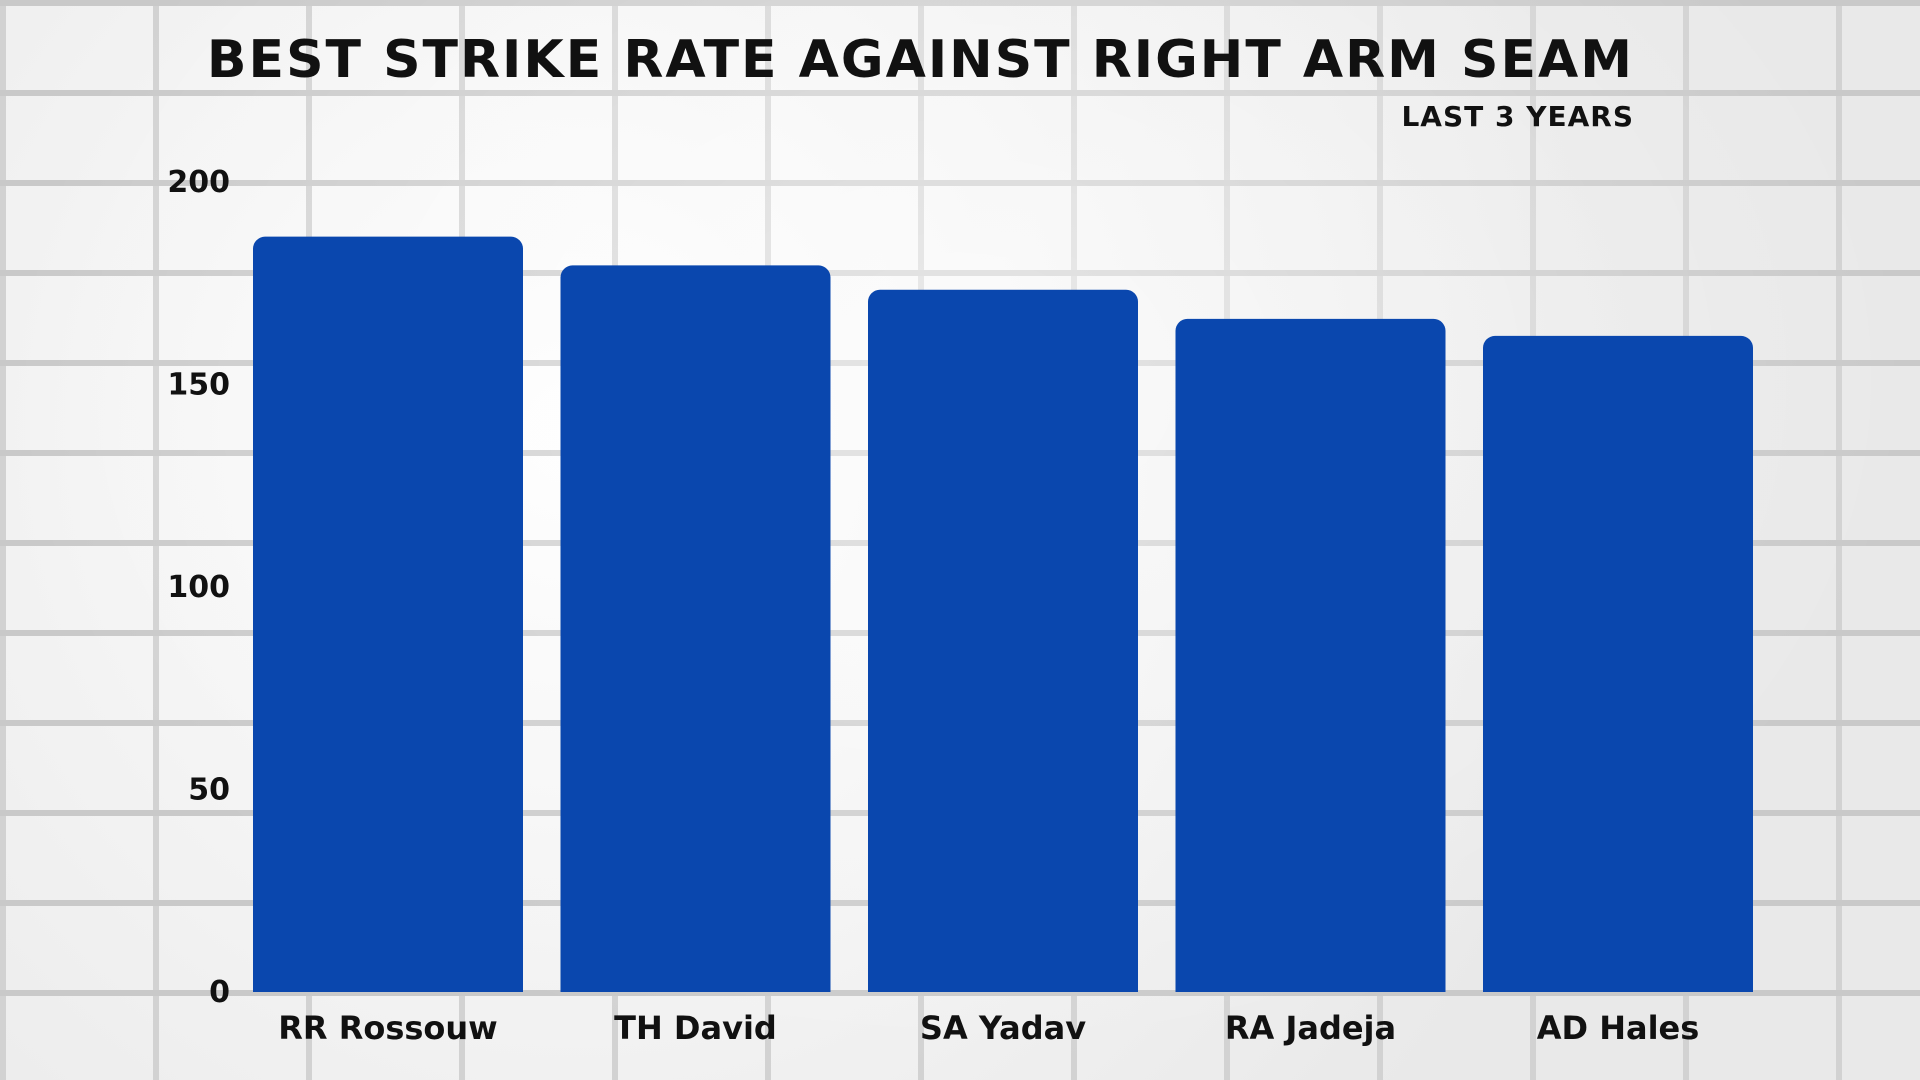 The width and height of the screenshot is (1920, 1080). What do you see at coordinates (198, 385) in the screenshot?
I see `y-tick-label: 150` at bounding box center [198, 385].